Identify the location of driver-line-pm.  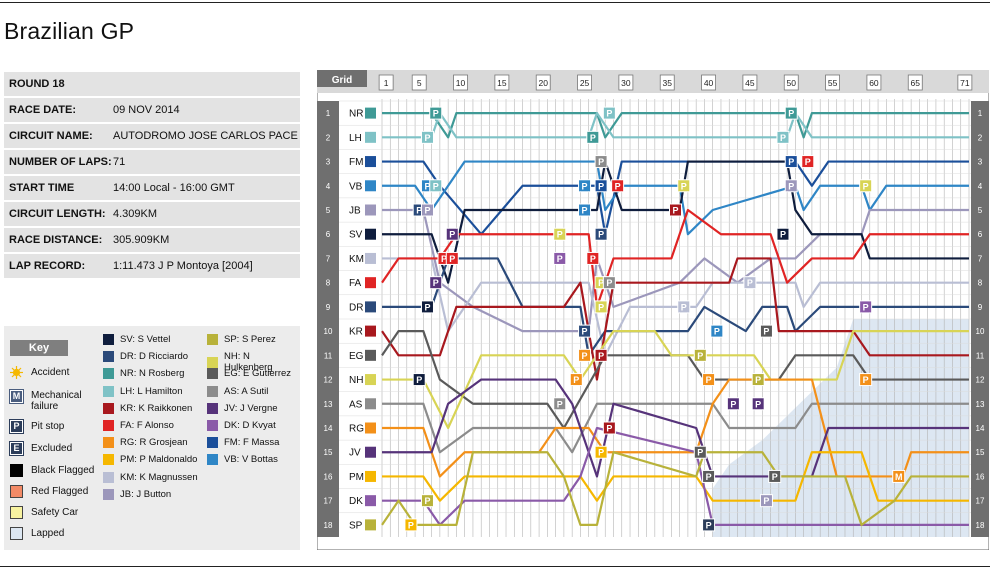
(675, 476).